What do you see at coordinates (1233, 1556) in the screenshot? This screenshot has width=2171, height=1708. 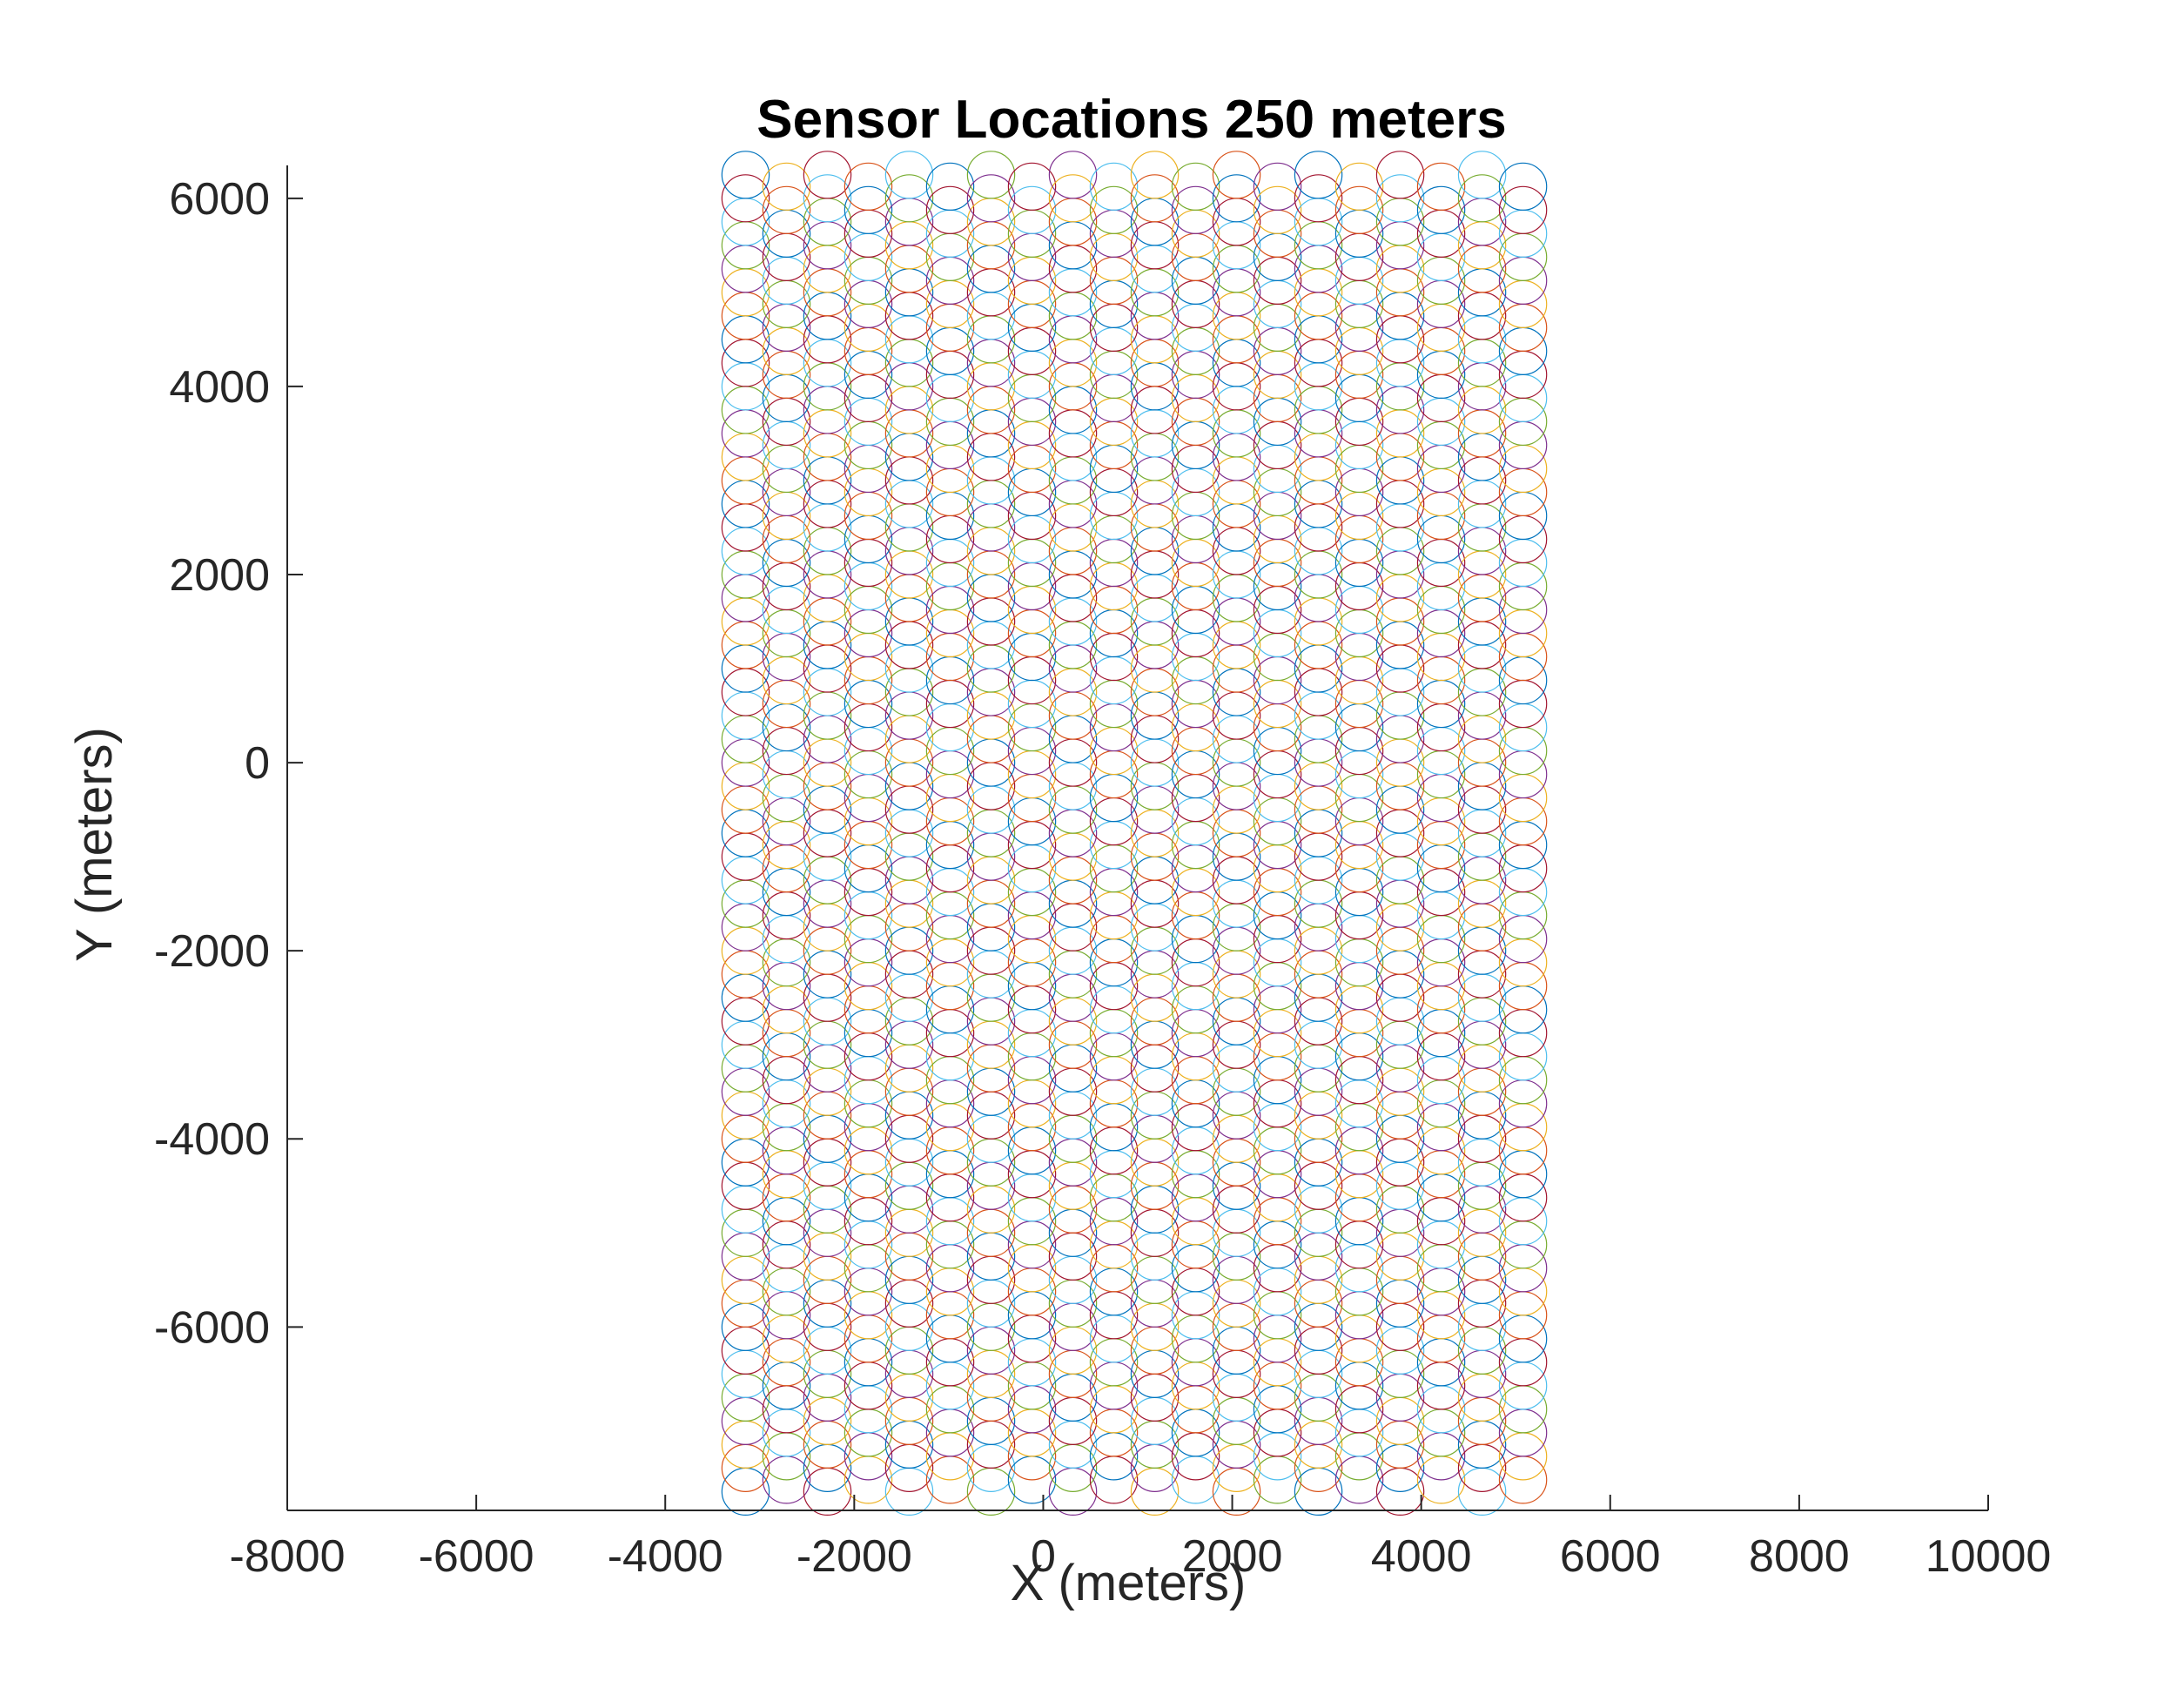 I see `x-tick-label: 2000` at bounding box center [1233, 1556].